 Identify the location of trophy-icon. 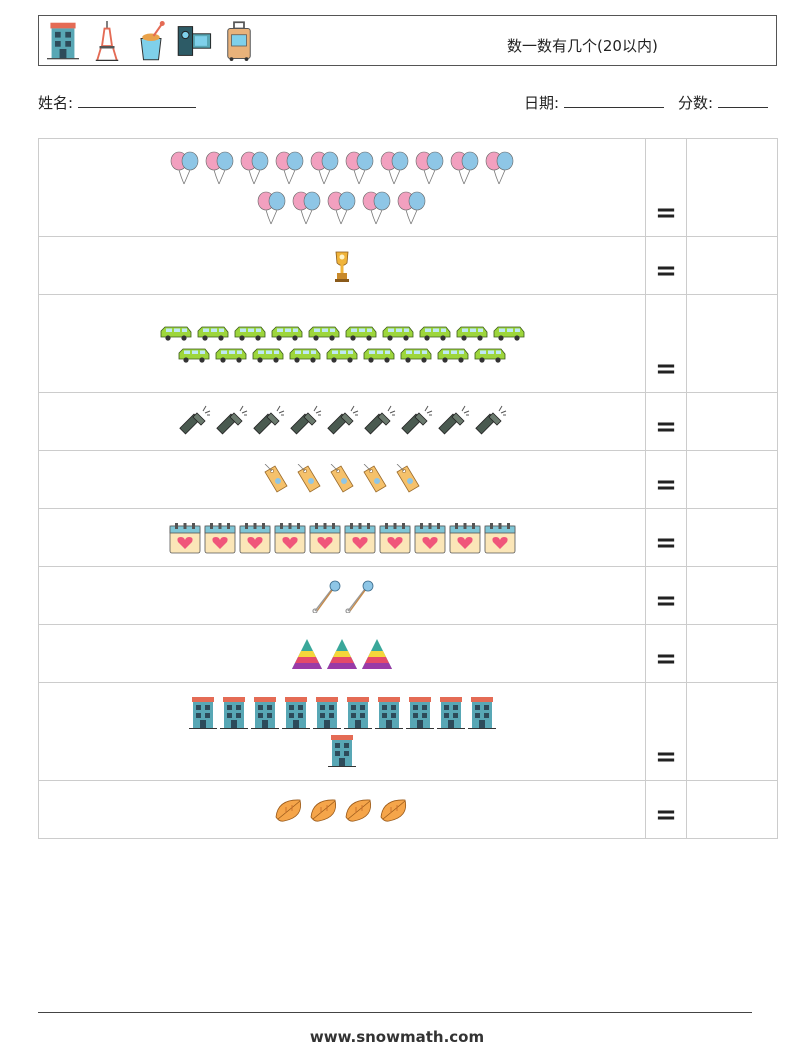
(342, 266).